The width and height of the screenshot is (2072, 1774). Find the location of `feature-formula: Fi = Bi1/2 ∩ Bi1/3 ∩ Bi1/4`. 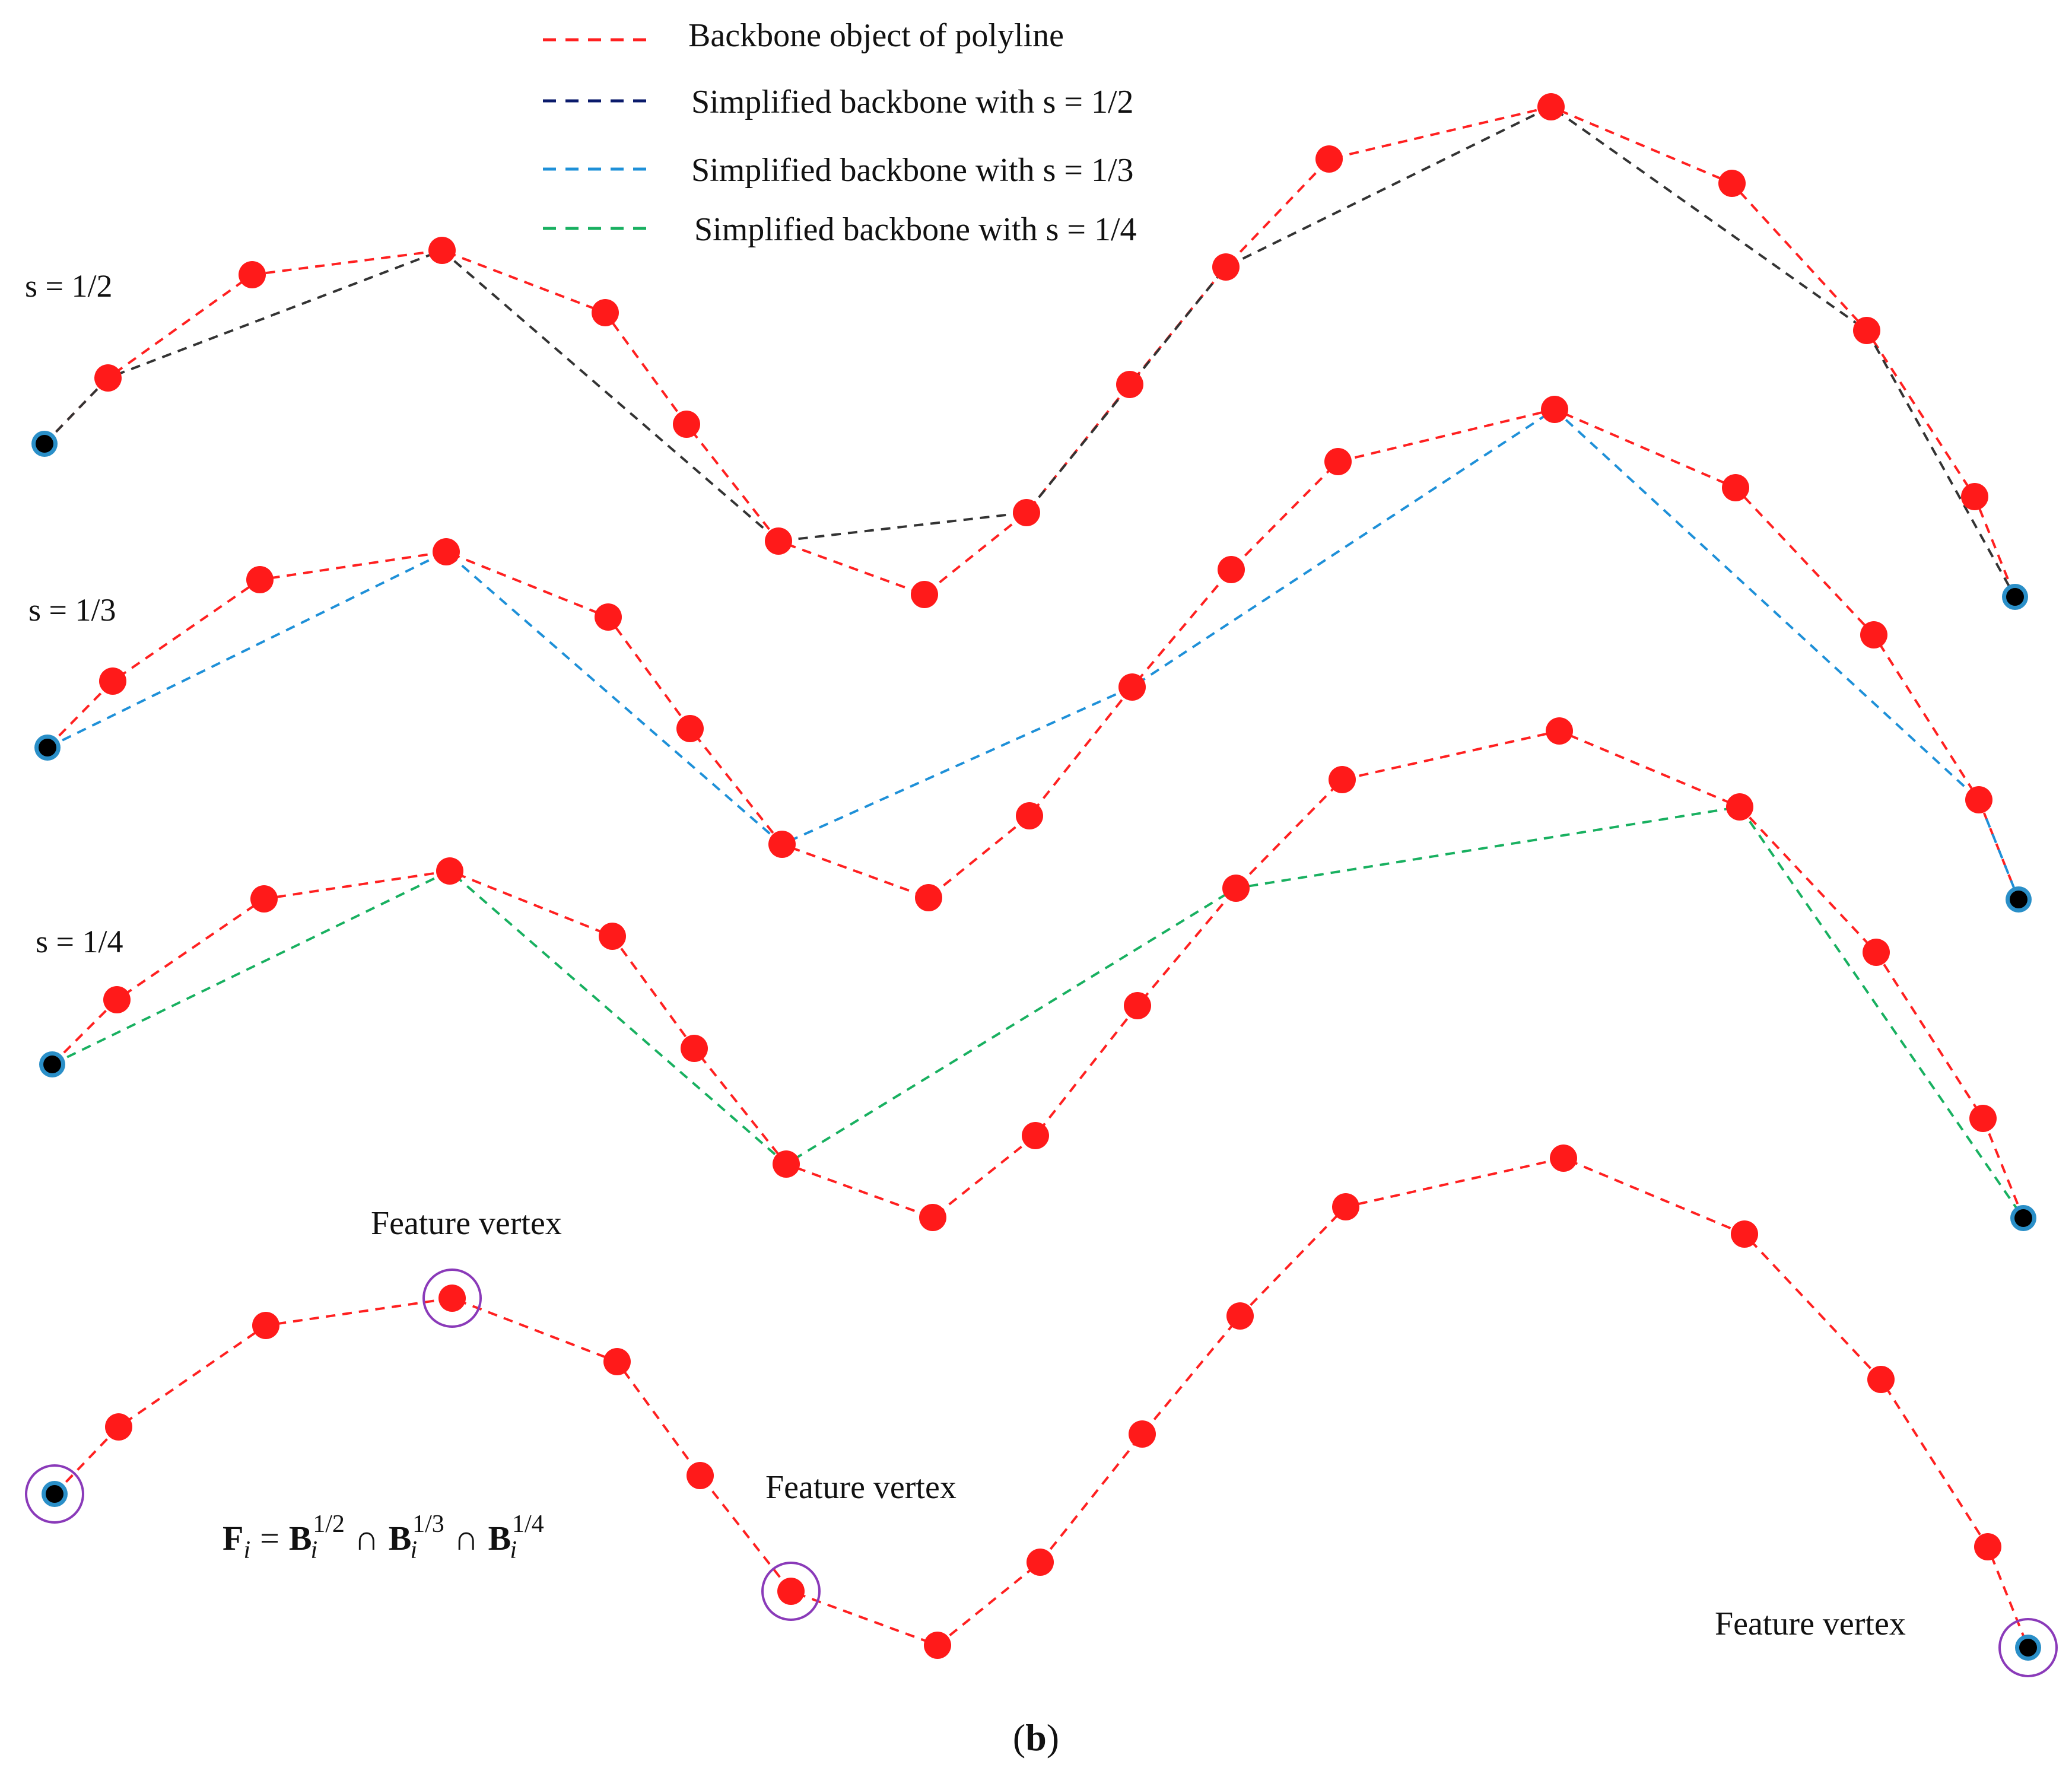

feature-formula: Fi = Bi1/2 ∩ Bi1/3 ∩ Bi1/4 is located at coordinates (384, 1538).